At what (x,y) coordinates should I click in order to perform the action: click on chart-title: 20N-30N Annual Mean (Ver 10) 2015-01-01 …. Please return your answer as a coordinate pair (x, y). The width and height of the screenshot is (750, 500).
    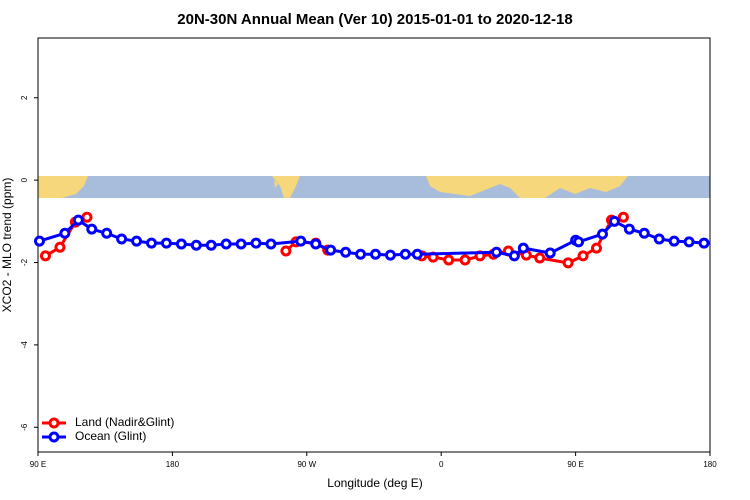
    Looking at the image, I should click on (374, 19).